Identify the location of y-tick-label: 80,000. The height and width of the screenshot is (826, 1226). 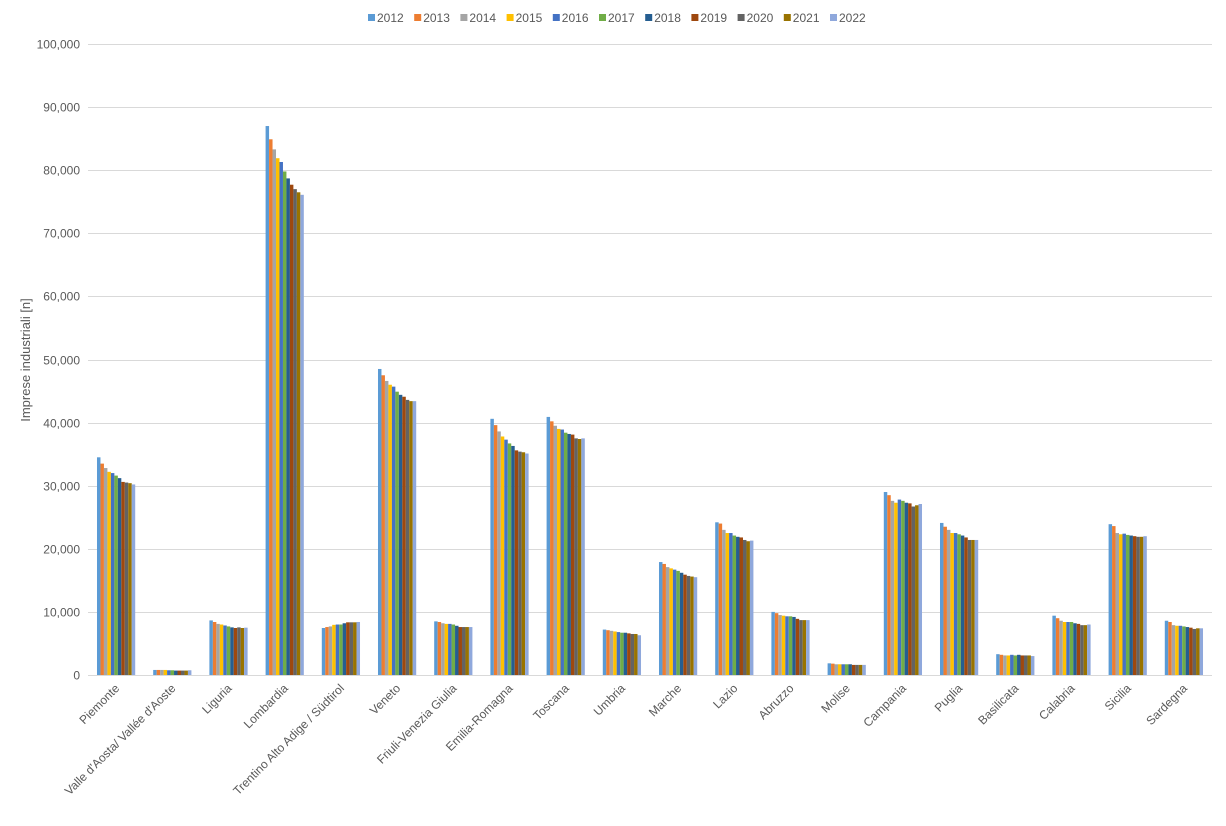
(61, 171).